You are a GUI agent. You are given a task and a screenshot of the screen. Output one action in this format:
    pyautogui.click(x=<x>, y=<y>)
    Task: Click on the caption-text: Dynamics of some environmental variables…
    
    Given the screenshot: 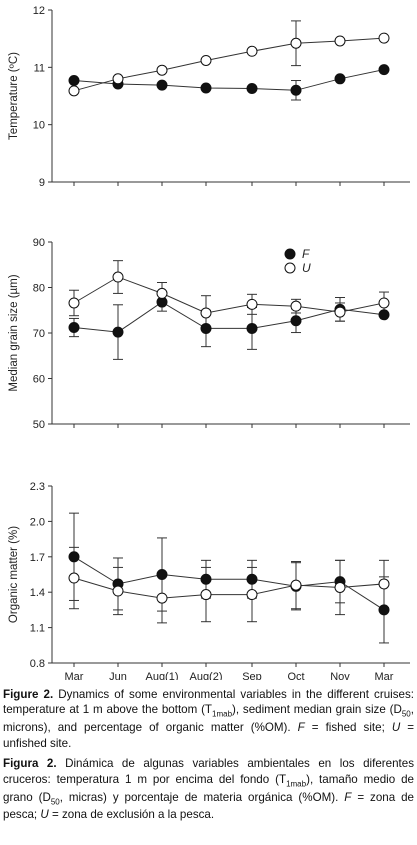 What is the action you would take?
    pyautogui.click(x=208, y=702)
    